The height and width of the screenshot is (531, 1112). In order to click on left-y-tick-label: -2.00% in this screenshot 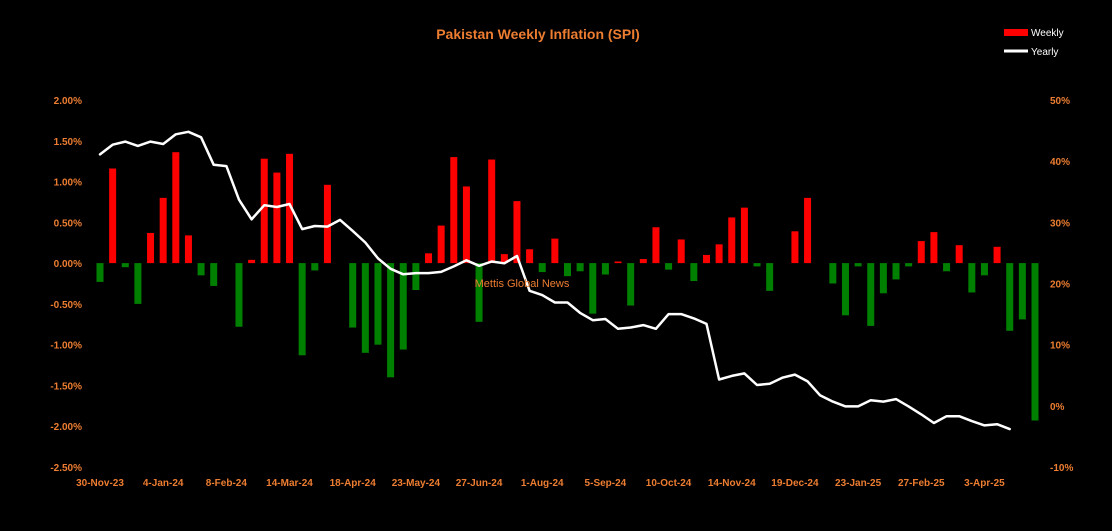, I will do `click(66, 427)`.